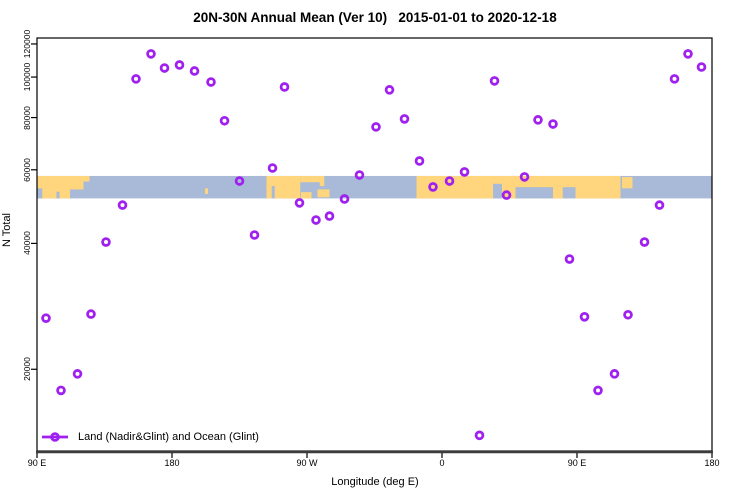 This screenshot has width=750, height=500. Describe the element at coordinates (27, 77) in the screenshot. I see `y-tick-label: 100000` at that location.